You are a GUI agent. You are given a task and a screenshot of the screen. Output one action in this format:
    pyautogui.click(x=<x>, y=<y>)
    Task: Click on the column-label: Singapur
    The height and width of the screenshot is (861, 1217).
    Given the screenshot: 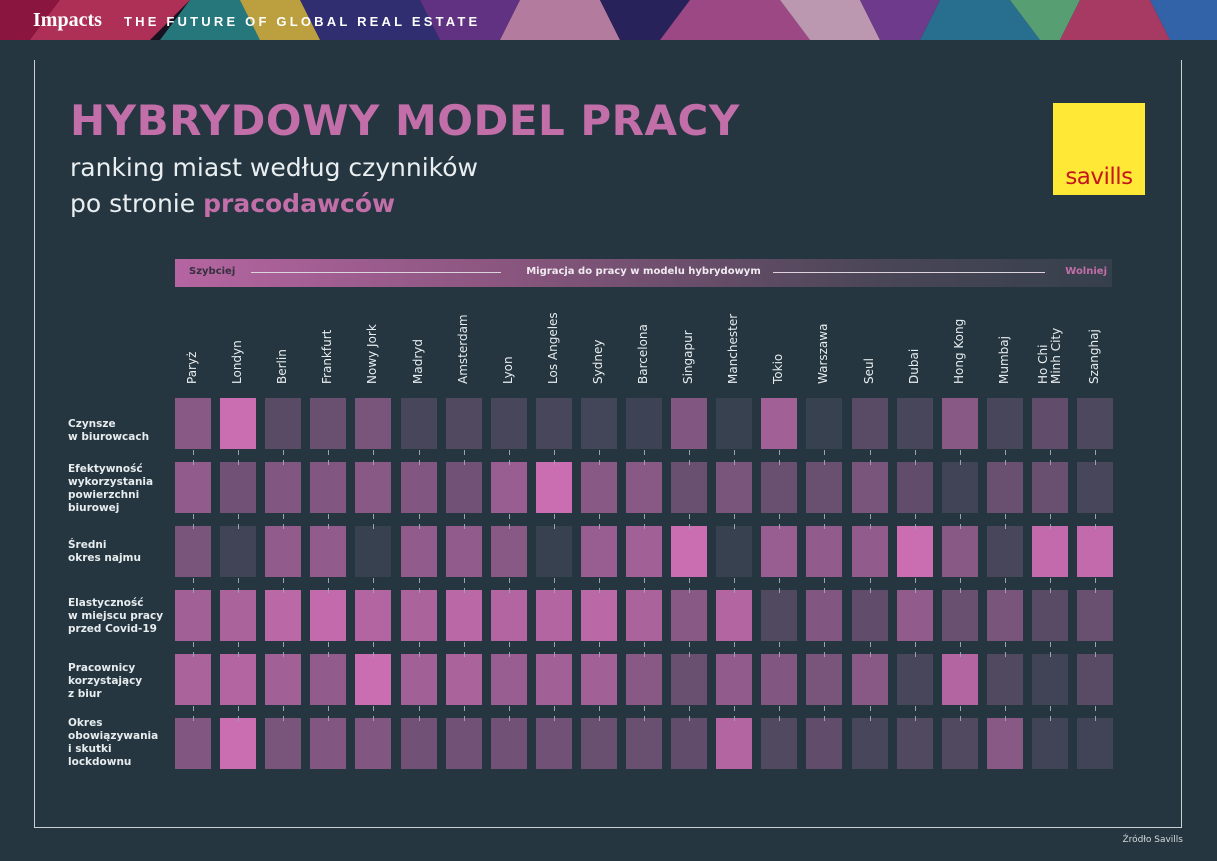 What is the action you would take?
    pyautogui.click(x=688, y=357)
    